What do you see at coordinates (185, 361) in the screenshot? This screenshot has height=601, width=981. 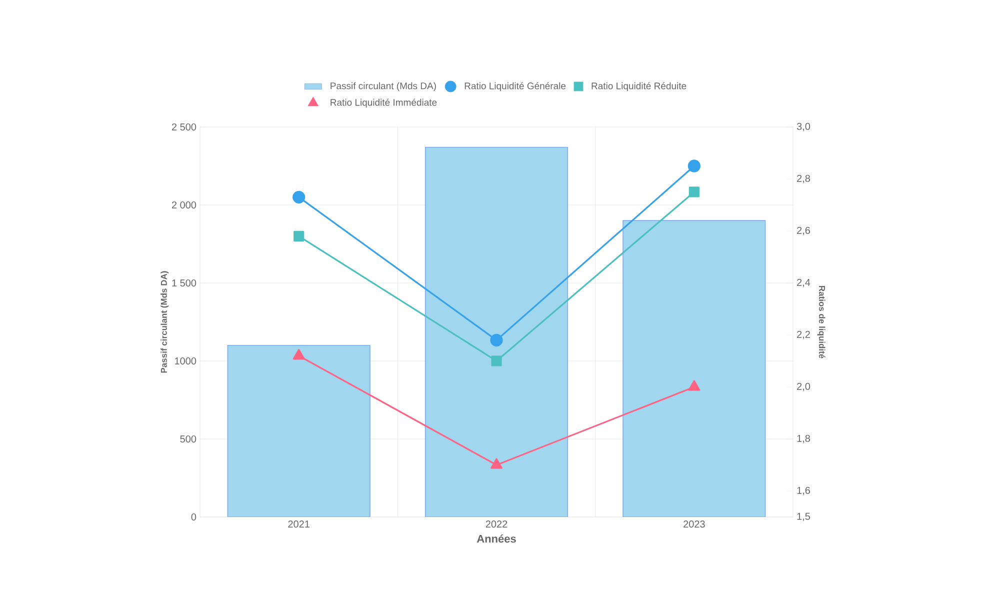 I see `y-tick-label: 1000` at bounding box center [185, 361].